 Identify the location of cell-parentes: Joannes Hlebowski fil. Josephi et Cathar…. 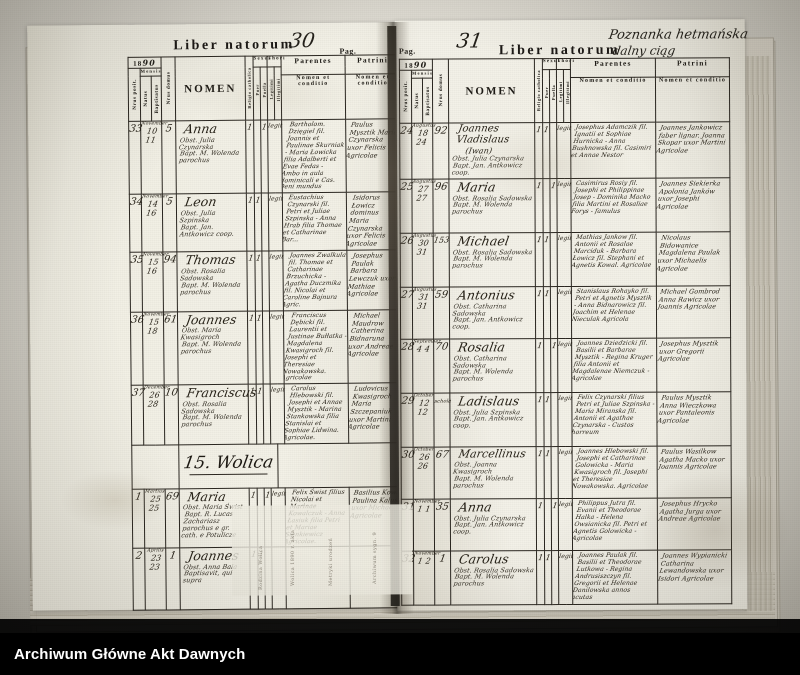
(615, 472).